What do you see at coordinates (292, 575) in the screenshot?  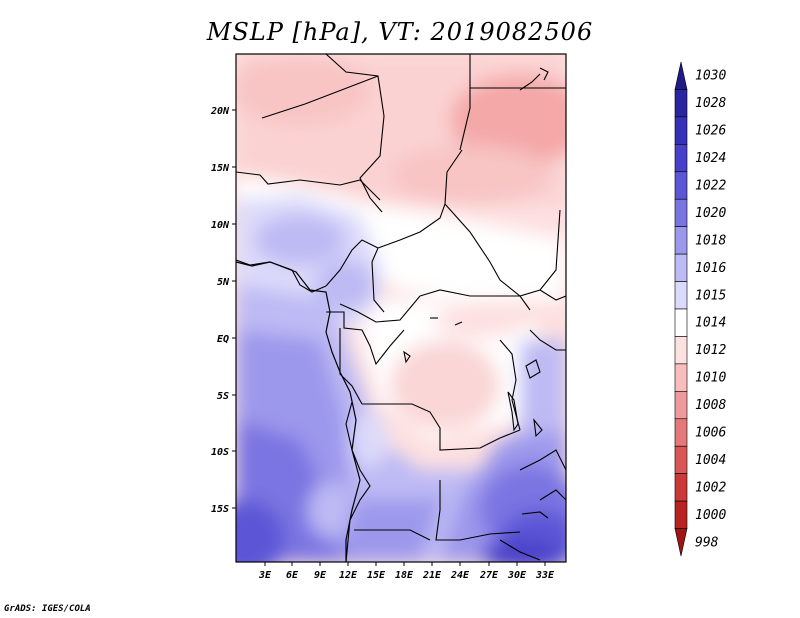 I see `lon-label: 6E` at bounding box center [292, 575].